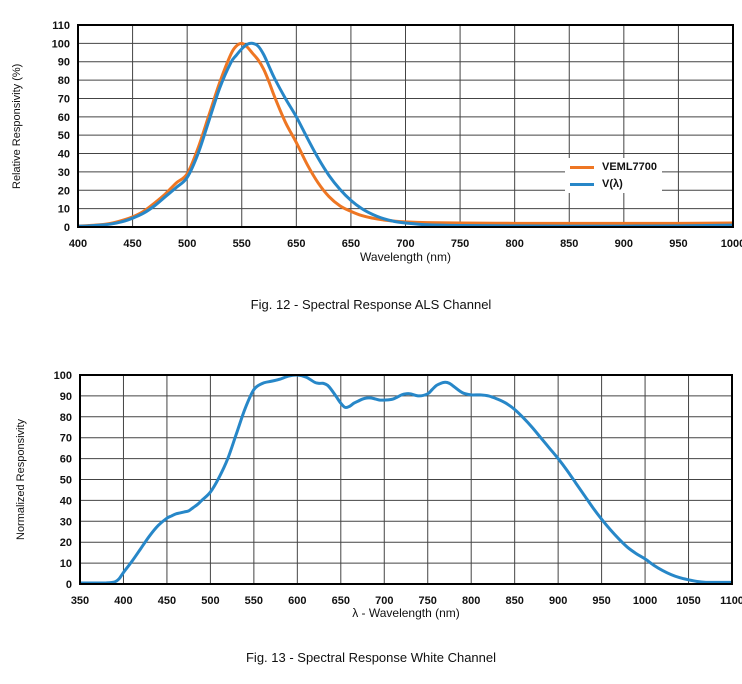 The image size is (742, 684). I want to click on legend-item-veml7700: VEML7700, so click(613, 167).